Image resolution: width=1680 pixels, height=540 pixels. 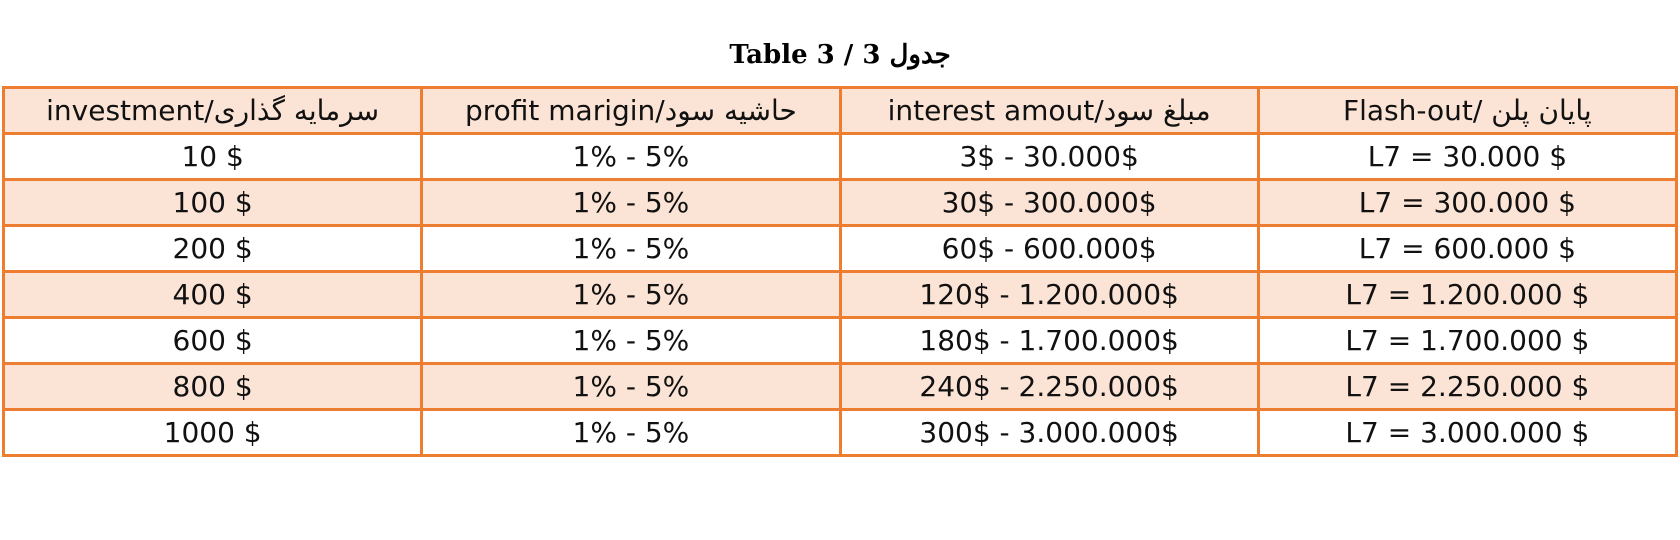 I want to click on table-cell: L7 = 2.250.000 $, so click(x=1467, y=386).